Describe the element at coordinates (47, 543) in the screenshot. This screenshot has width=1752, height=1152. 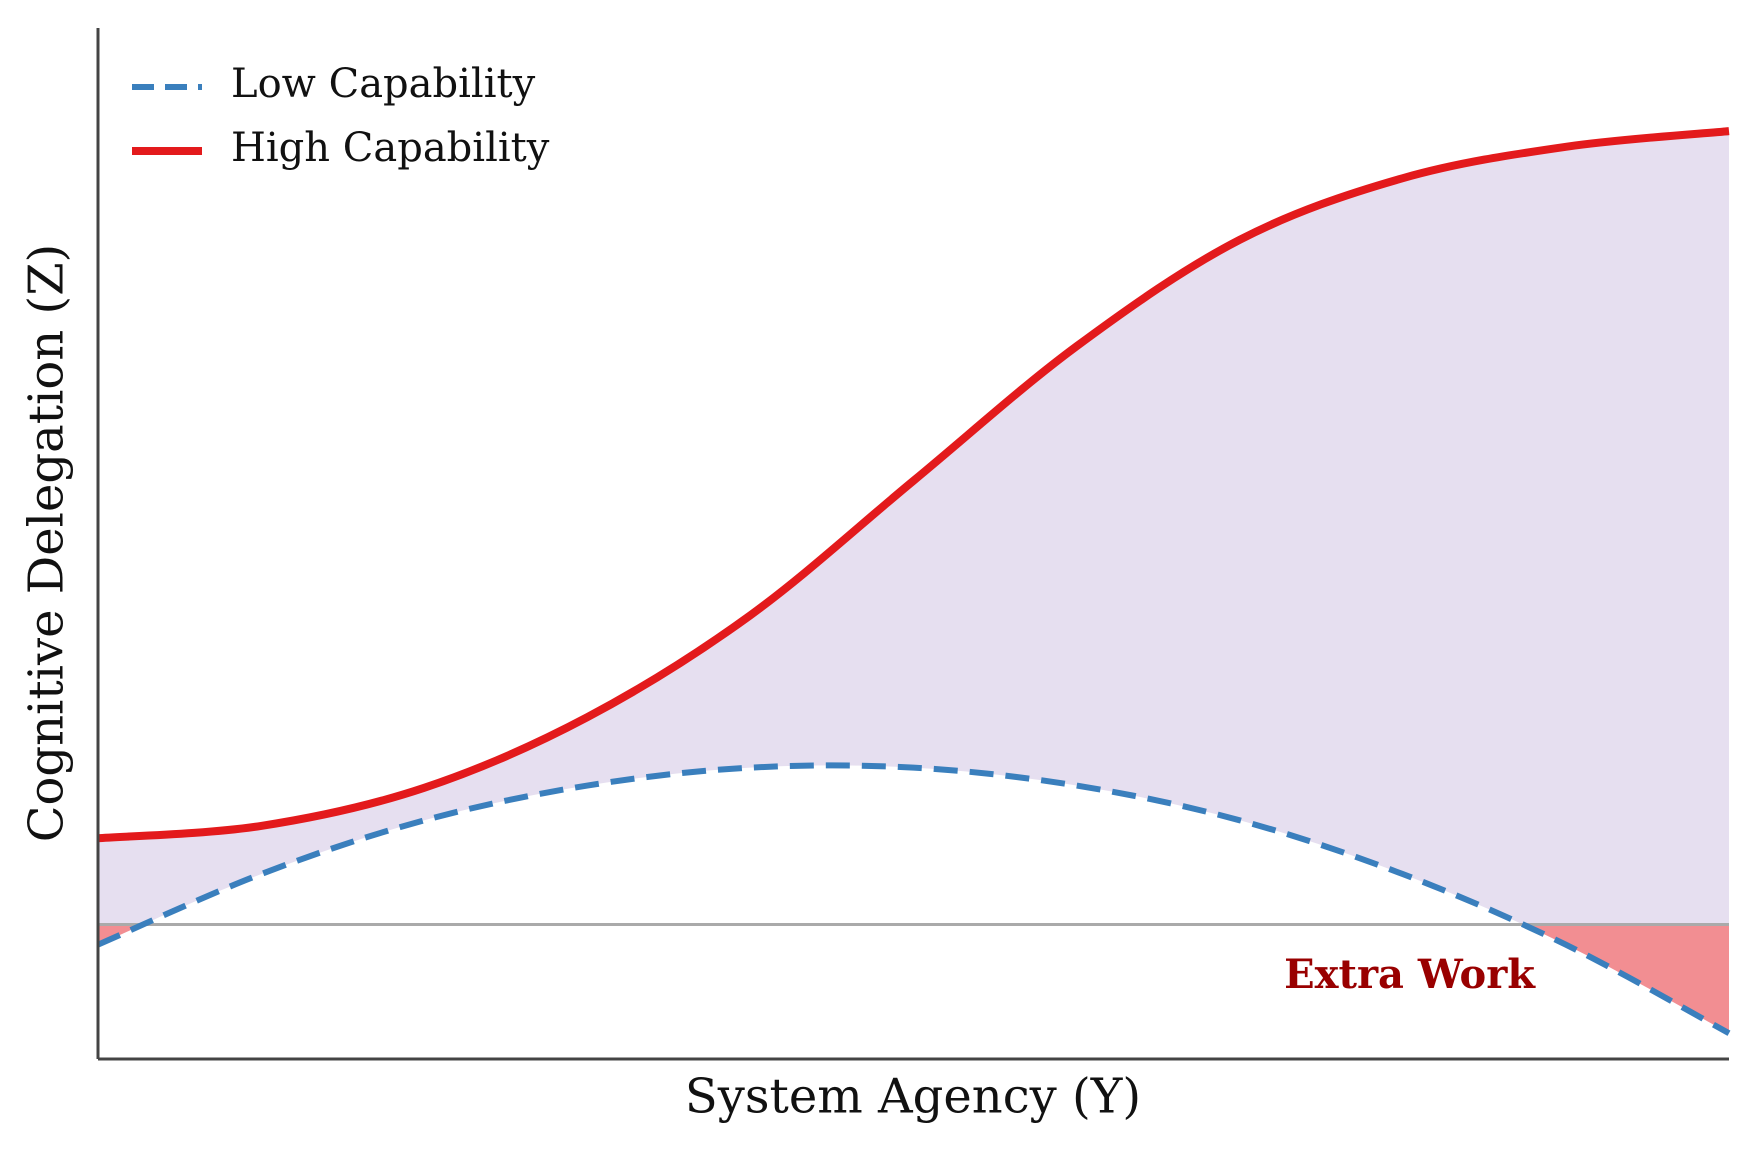
I see `y-axis-label: Cognitive Delegation (Z)` at that location.